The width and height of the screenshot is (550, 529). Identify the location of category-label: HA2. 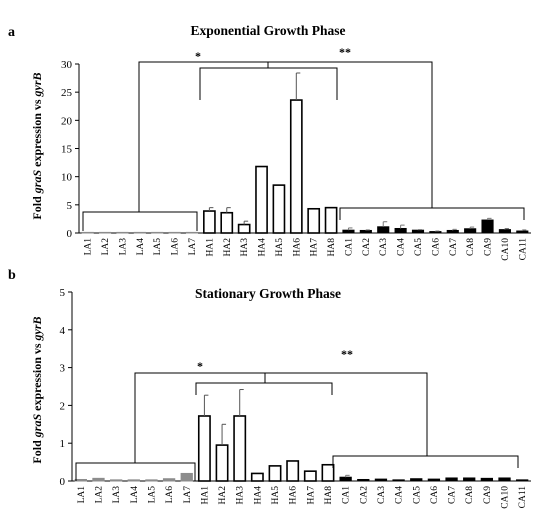
(223, 495).